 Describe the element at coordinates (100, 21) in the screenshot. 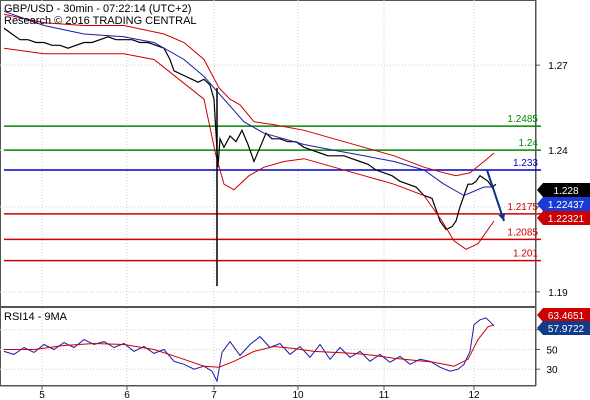

I see `chart-subtitle: Research © 2016 TRADING CENTRAL` at that location.